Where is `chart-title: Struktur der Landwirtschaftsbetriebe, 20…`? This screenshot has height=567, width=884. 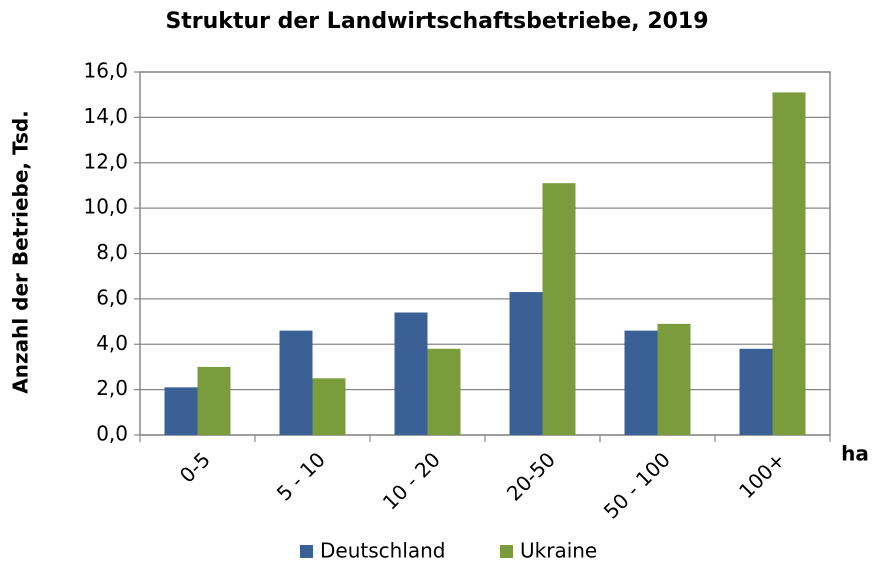 chart-title: Struktur der Landwirtschaftsbetriebe, 20… is located at coordinates (436, 21).